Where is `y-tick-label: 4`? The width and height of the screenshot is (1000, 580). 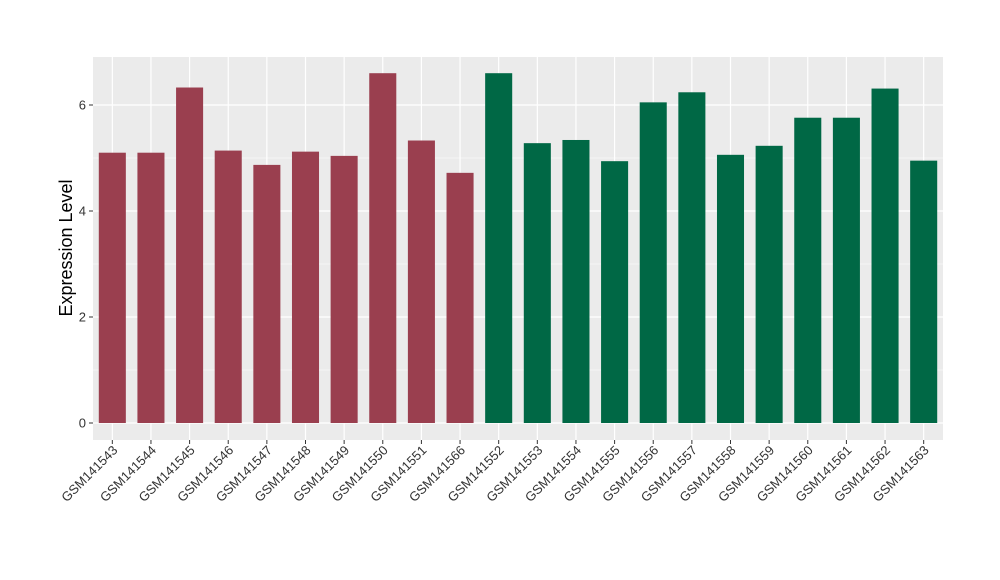 y-tick-label: 4 is located at coordinates (82, 211).